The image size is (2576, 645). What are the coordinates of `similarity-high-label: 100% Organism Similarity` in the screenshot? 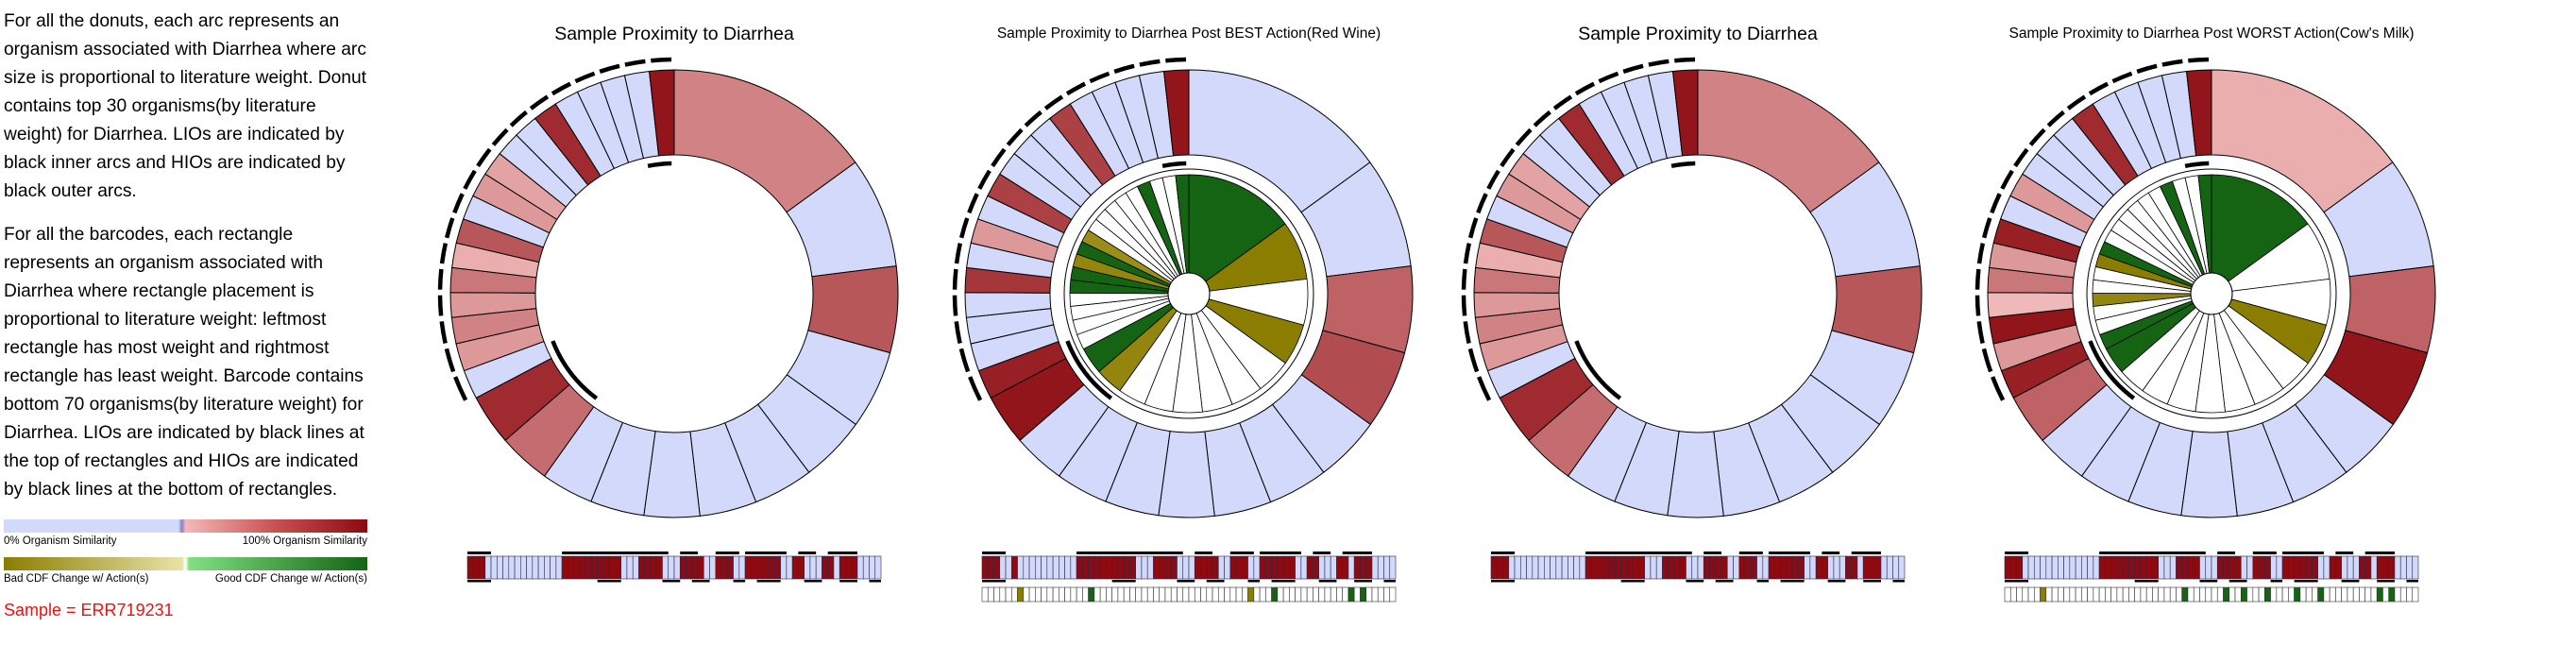 It's located at (304, 541).